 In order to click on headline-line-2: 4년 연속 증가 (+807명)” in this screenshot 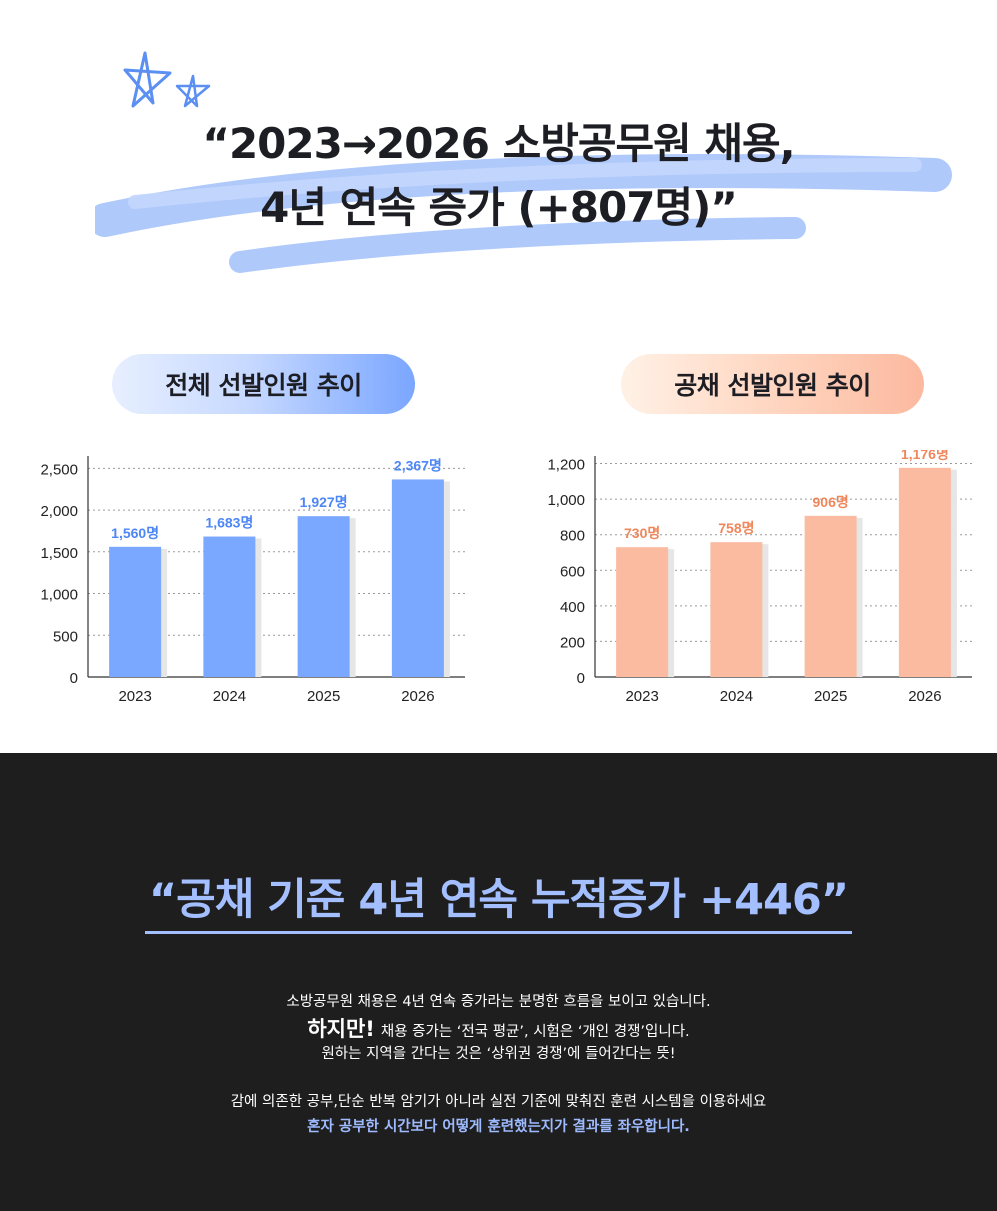, I will do `click(499, 207)`.